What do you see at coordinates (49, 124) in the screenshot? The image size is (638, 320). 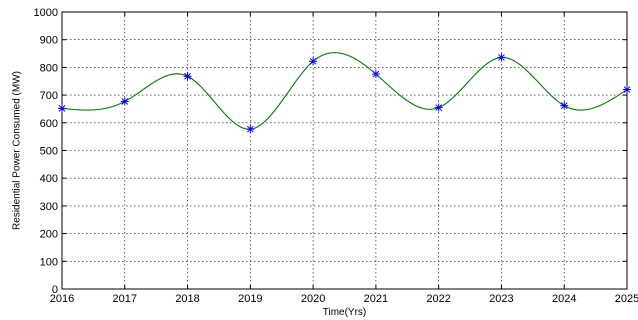 I see `y-tick-label: 600` at bounding box center [49, 124].